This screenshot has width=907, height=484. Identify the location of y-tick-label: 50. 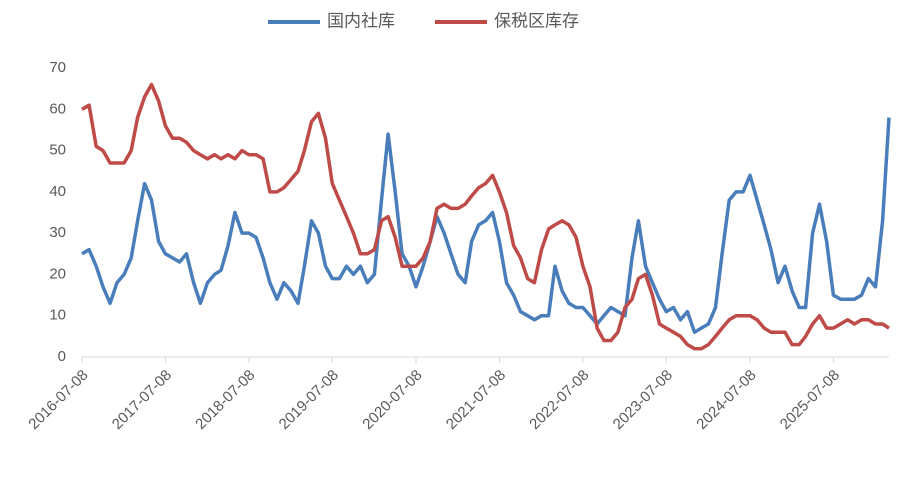
(57, 150).